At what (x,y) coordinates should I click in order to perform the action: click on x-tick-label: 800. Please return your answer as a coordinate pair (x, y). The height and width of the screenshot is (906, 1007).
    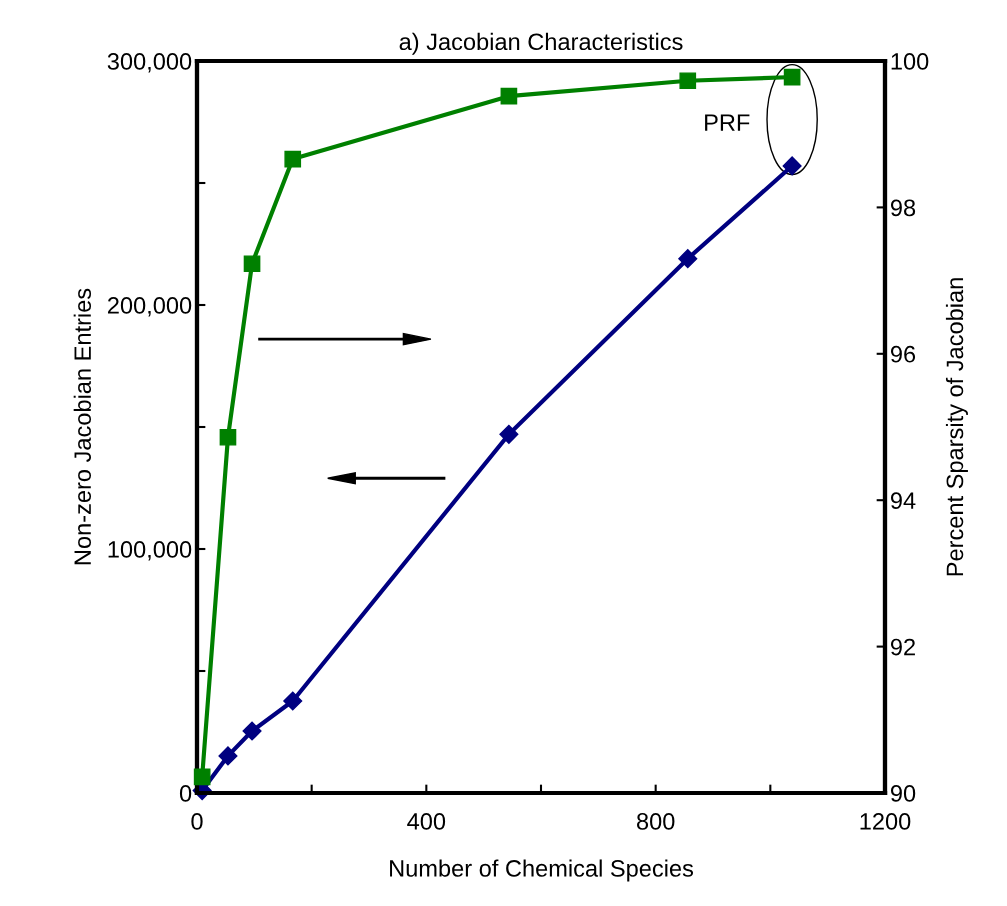
    Looking at the image, I should click on (656, 821).